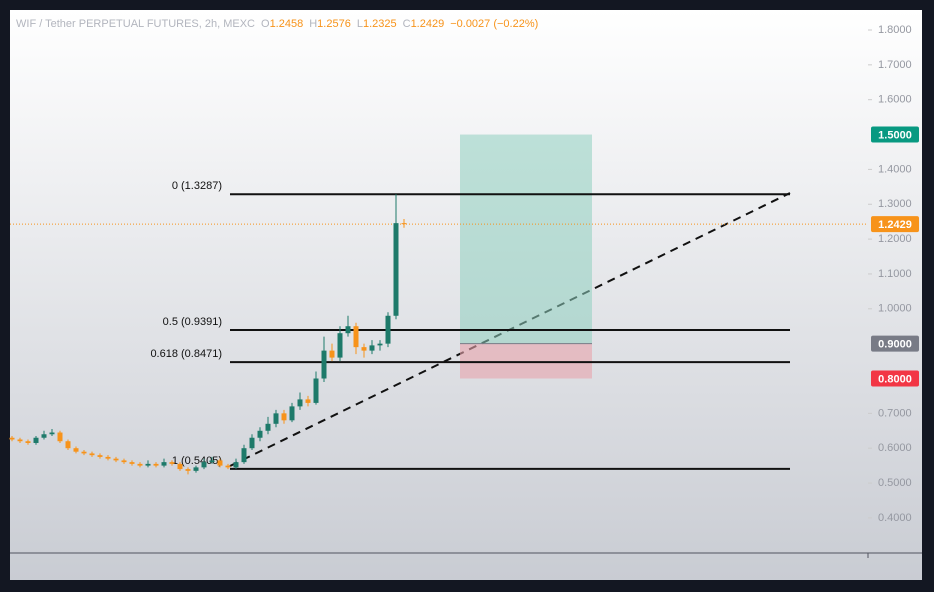 This screenshot has width=934, height=592. Describe the element at coordinates (192, 322) in the screenshot. I see `fib-label: 0.5 (0.9391)` at that location.